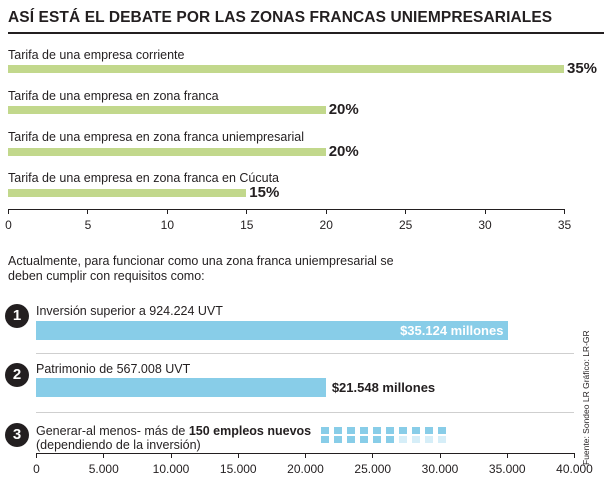  What do you see at coordinates (88, 225) in the screenshot?
I see `x-tick-label: 5` at bounding box center [88, 225].